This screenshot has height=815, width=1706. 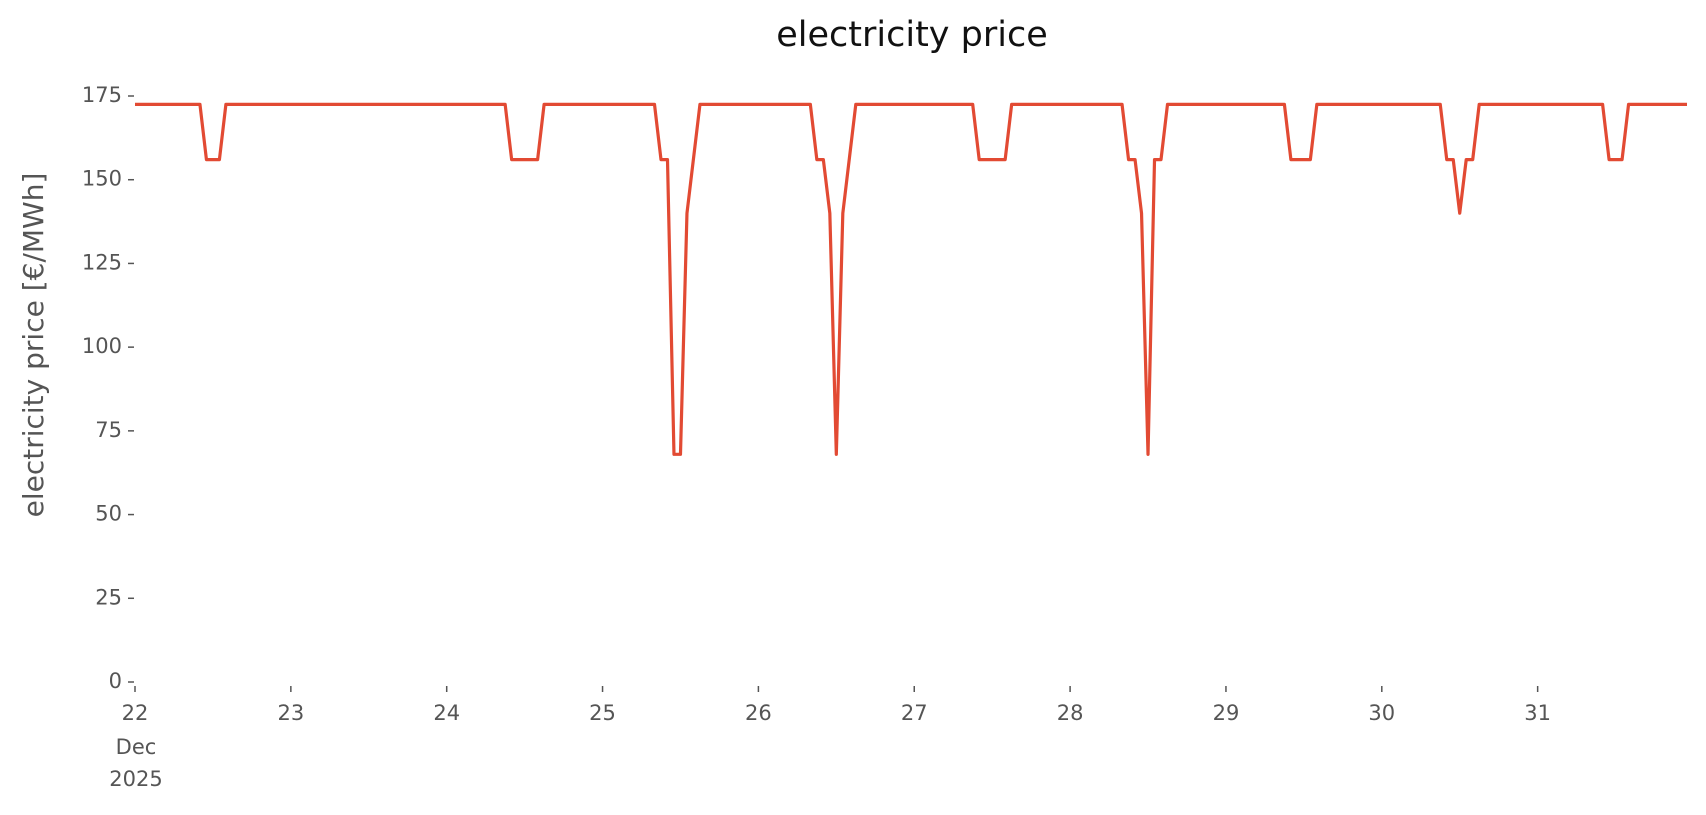 I want to click on y-tick-label: 125, so click(x=102, y=262).